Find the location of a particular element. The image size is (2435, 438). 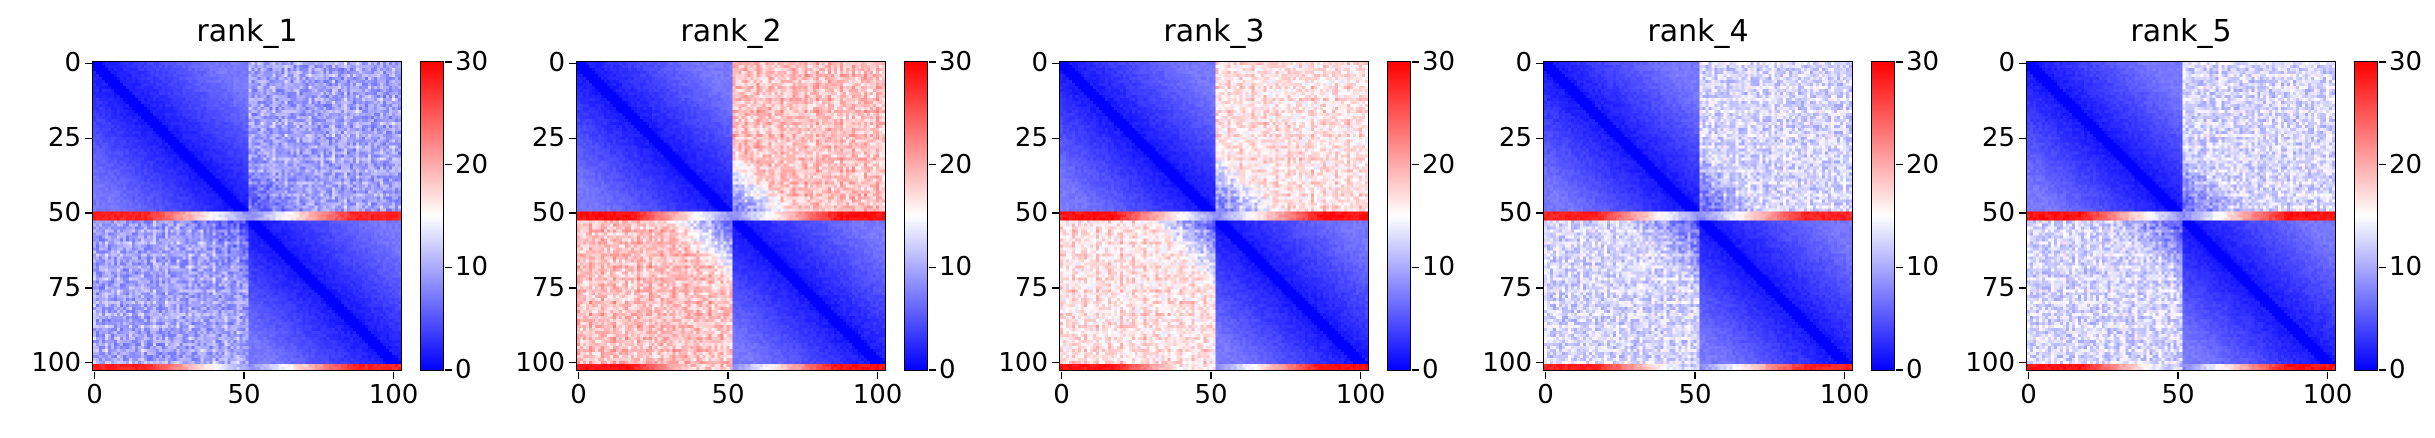

chart-title: rank_4 is located at coordinates (1698, 31).